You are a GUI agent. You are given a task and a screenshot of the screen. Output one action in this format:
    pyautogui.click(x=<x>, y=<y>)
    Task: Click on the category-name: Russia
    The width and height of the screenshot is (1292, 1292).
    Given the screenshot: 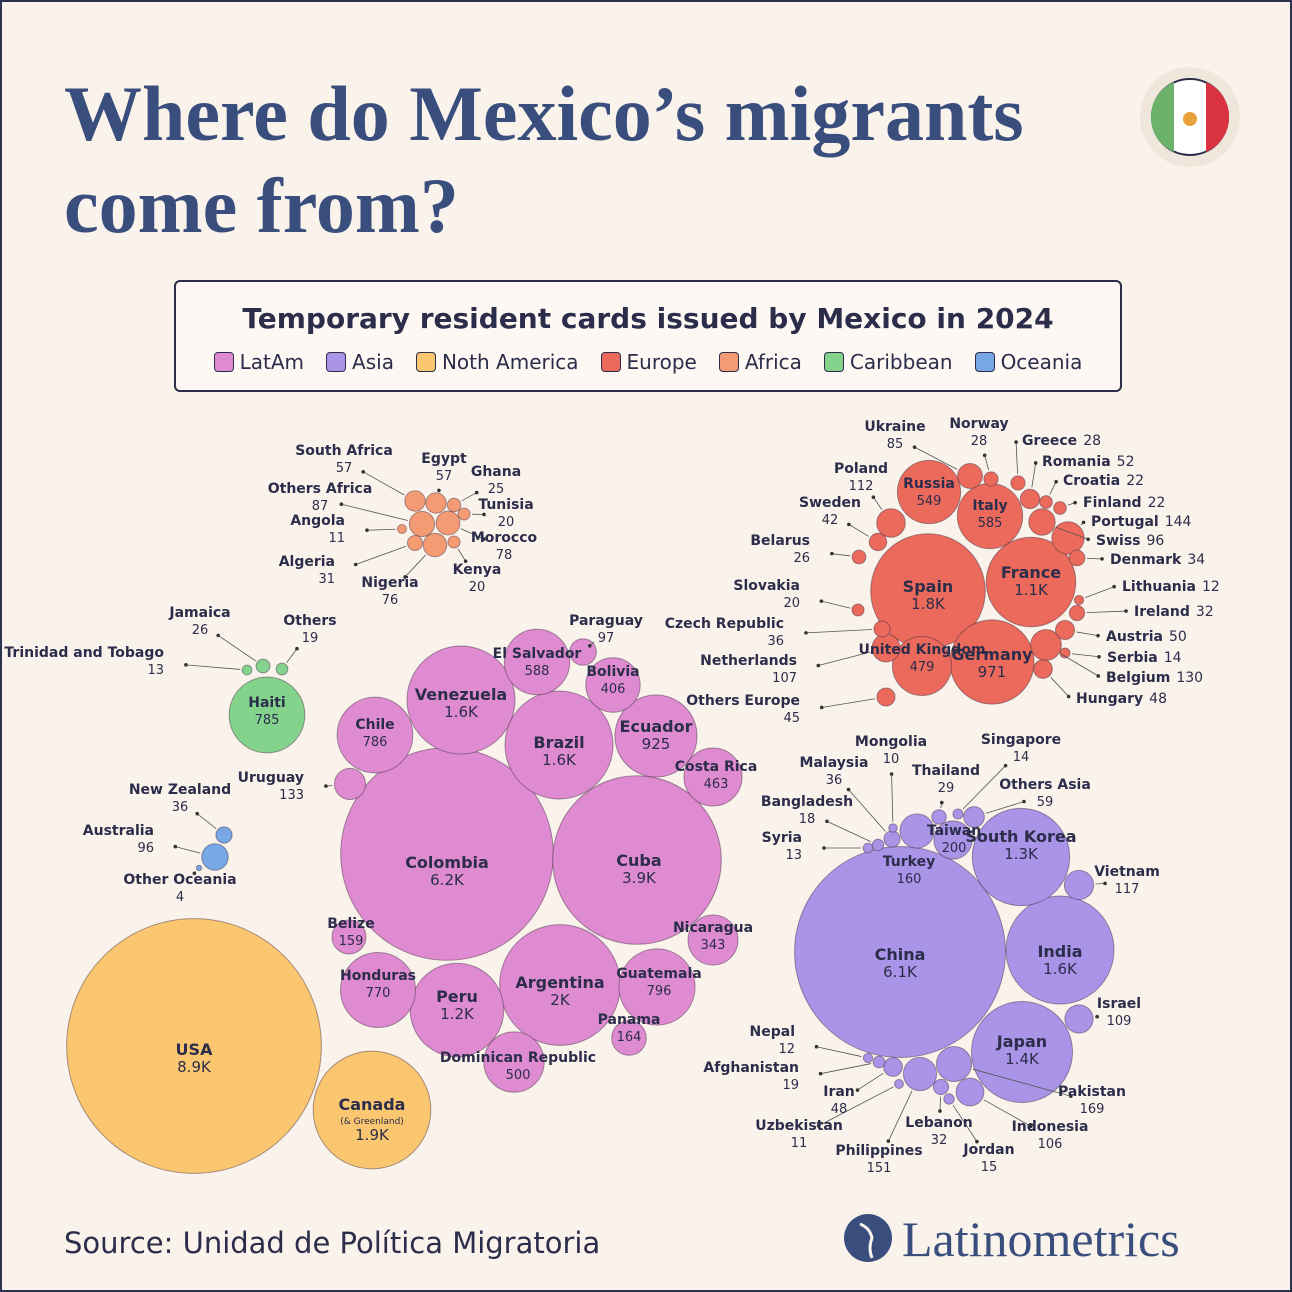 What is the action you would take?
    pyautogui.click(x=929, y=484)
    